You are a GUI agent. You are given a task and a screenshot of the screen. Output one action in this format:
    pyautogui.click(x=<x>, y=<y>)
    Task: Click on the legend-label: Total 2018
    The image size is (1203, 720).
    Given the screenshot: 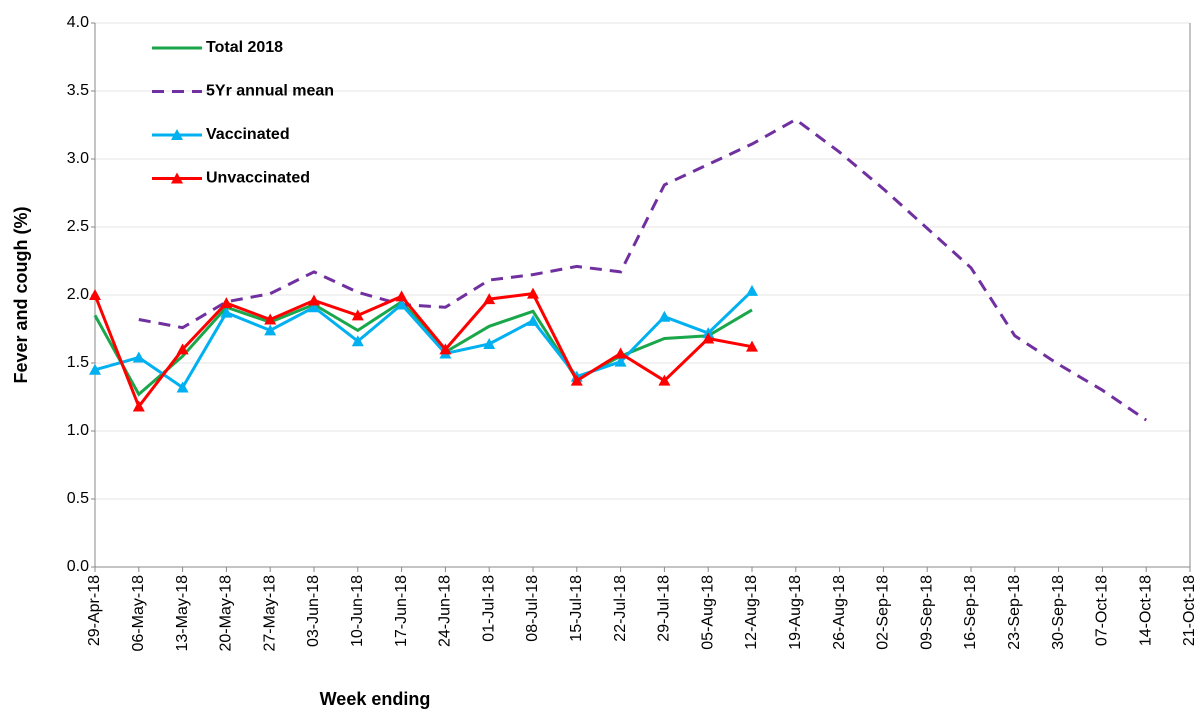 What is the action you would take?
    pyautogui.click(x=244, y=47)
    